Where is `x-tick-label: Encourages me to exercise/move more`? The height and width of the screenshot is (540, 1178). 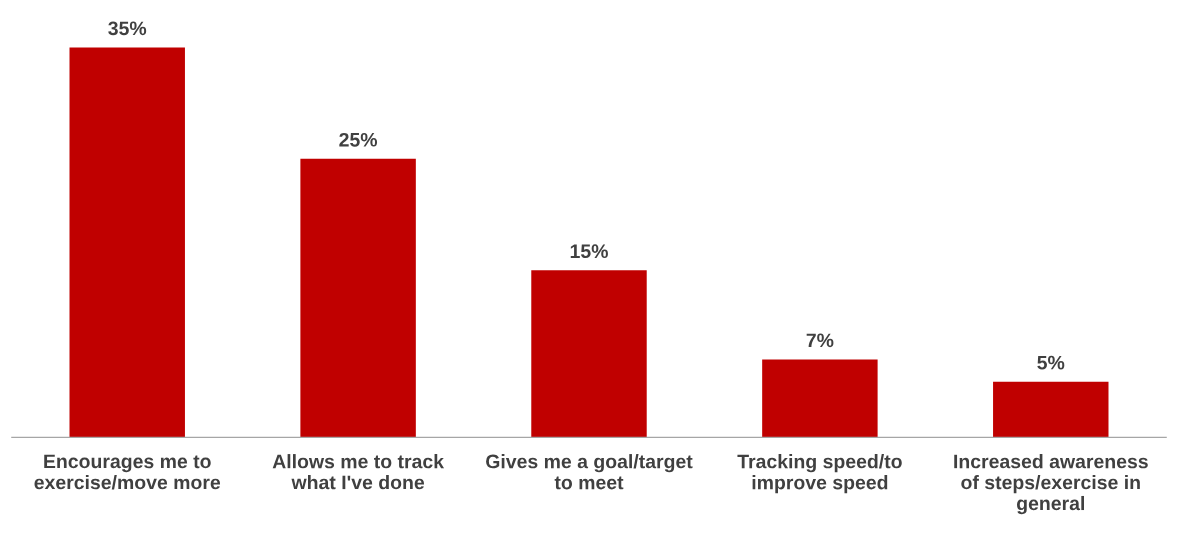 x-tick-label: Encourages me to exercise/move more is located at coordinates (127, 472).